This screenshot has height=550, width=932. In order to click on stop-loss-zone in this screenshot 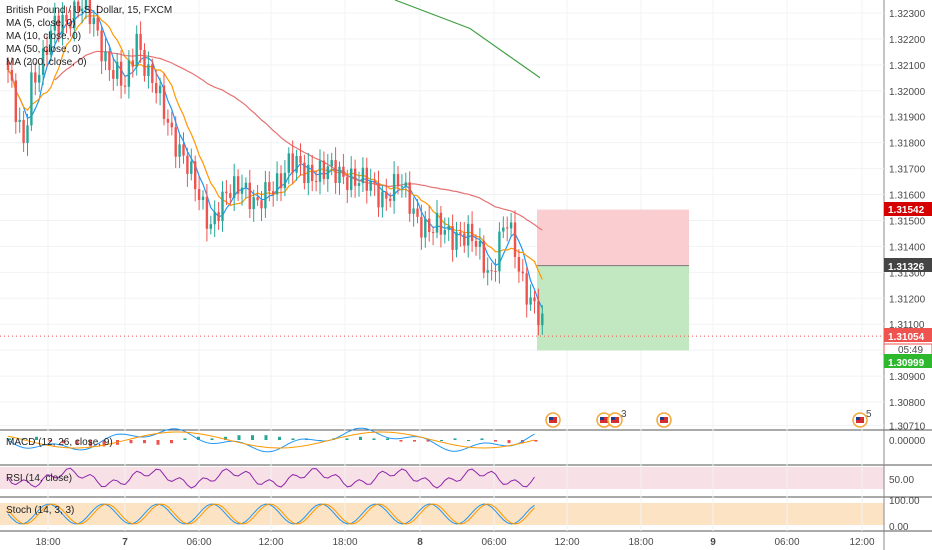, I will do `click(613, 237)`.